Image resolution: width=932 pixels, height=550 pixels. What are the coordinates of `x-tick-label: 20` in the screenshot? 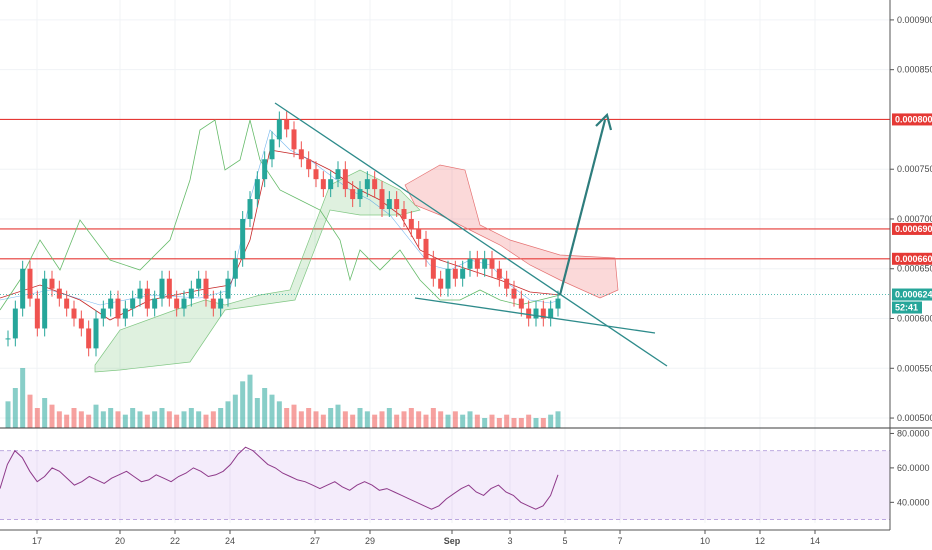 It's located at (120, 541).